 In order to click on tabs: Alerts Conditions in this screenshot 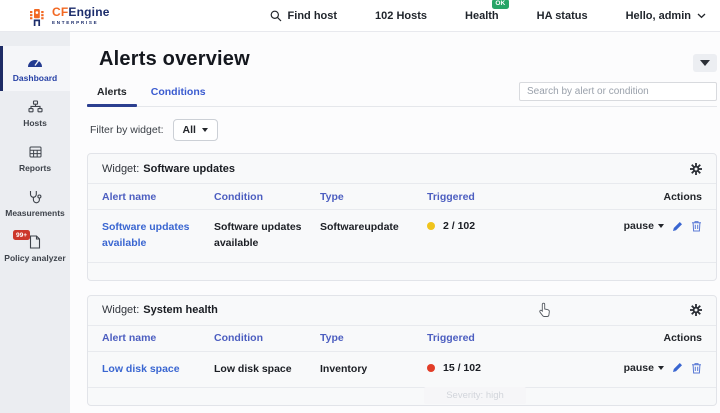, I will do `click(151, 94)`.